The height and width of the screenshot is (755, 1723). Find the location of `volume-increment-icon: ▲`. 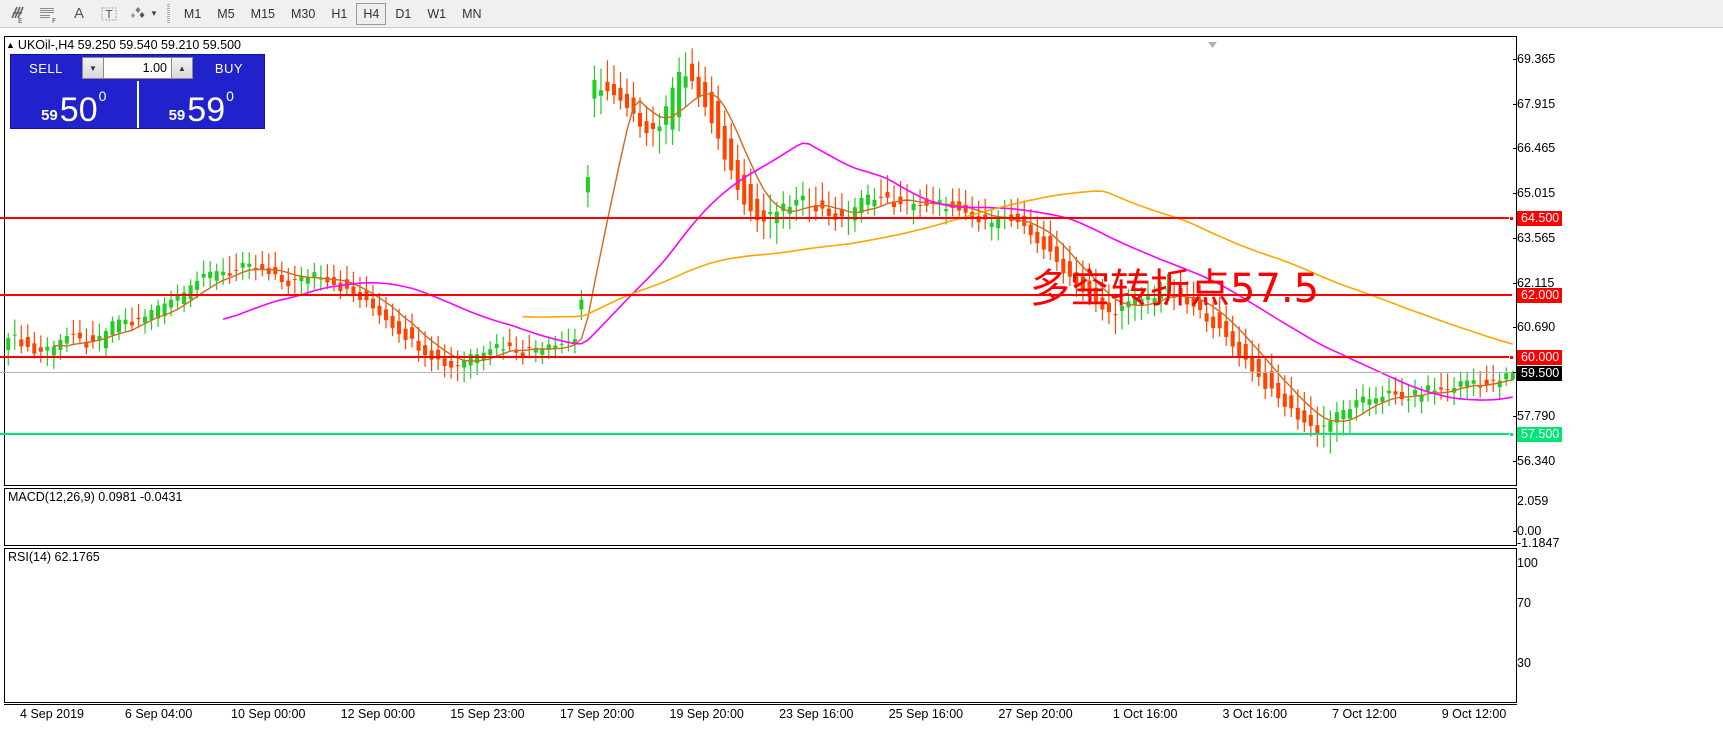

volume-increment-icon: ▲ is located at coordinates (182, 68).